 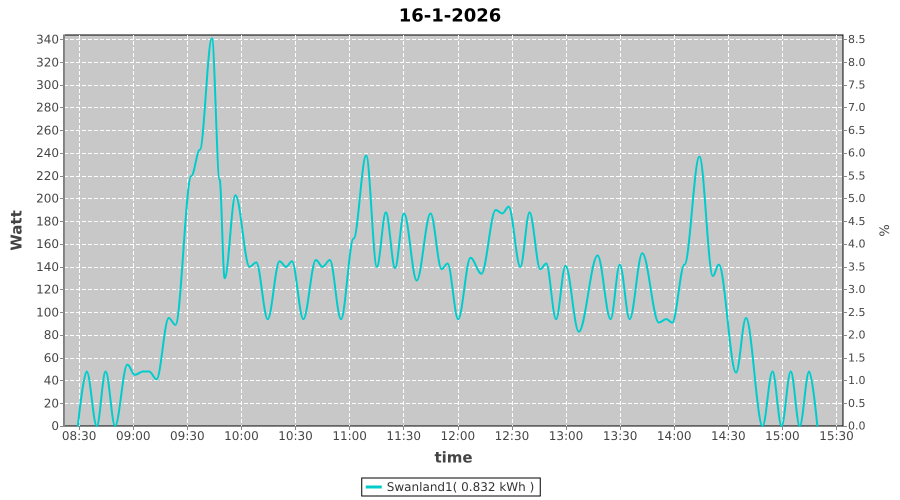 What do you see at coordinates (51, 335) in the screenshot?
I see `y-tick-label: 80` at bounding box center [51, 335].